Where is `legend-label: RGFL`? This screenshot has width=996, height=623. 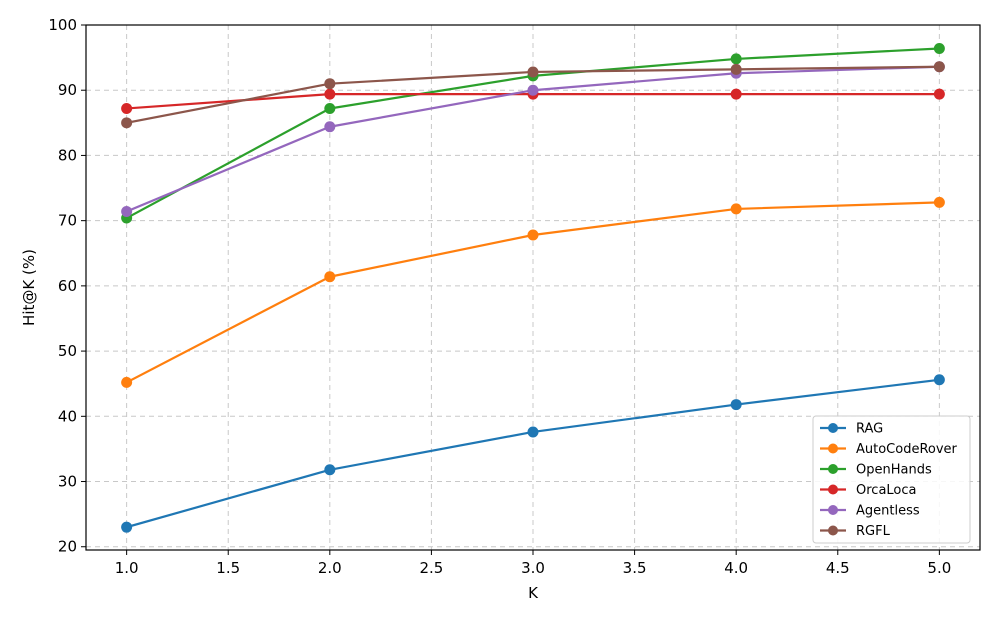
legend-label: RGFL is located at coordinates (873, 531).